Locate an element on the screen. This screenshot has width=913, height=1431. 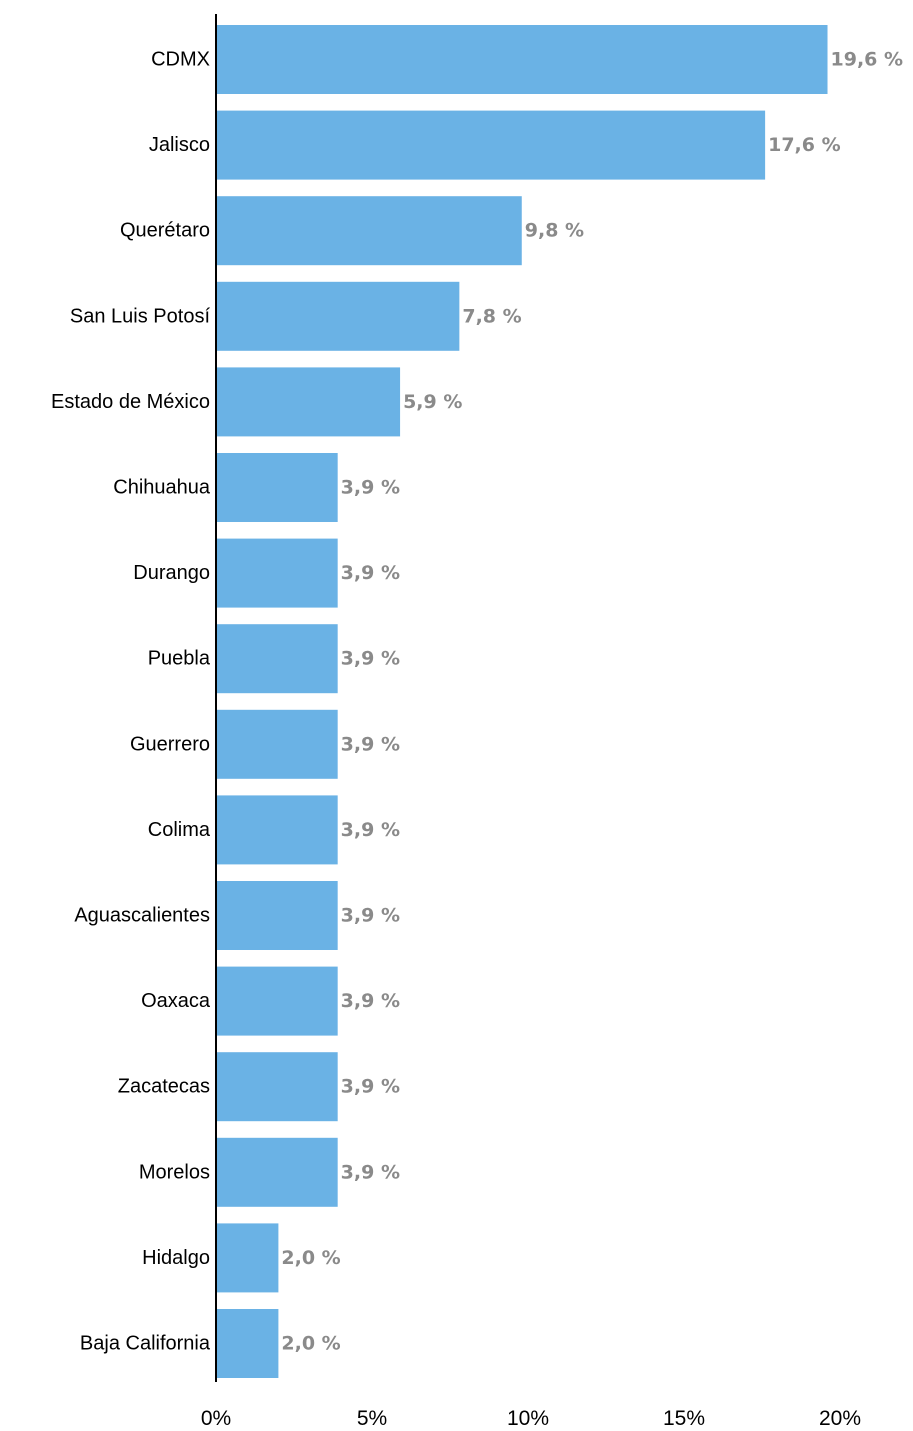
value-label-jalisco: 17,6 % is located at coordinates (804, 145).